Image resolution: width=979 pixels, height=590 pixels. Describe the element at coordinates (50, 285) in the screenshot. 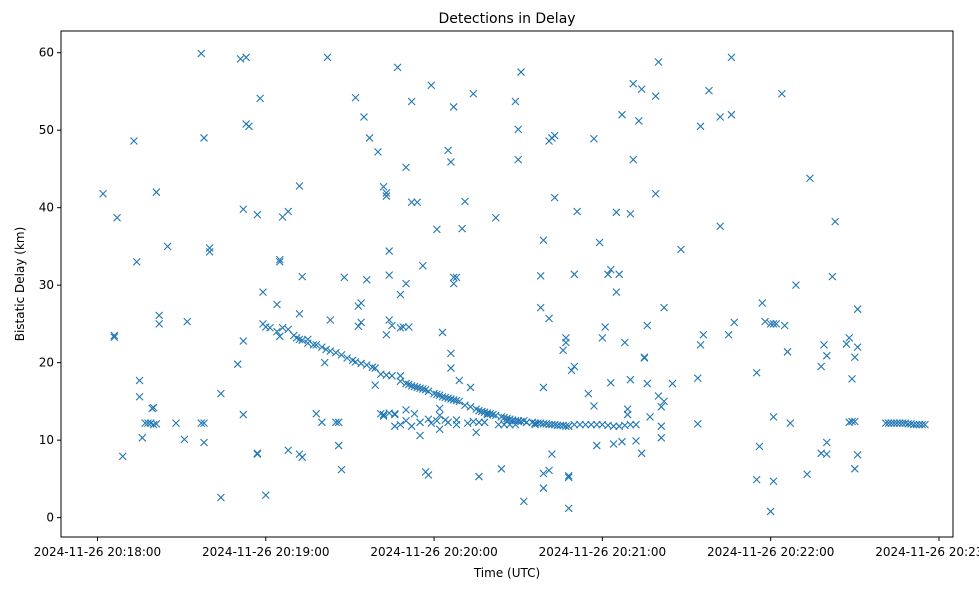

I see `y-axis: 0 10 20 30 40 50 60` at that location.